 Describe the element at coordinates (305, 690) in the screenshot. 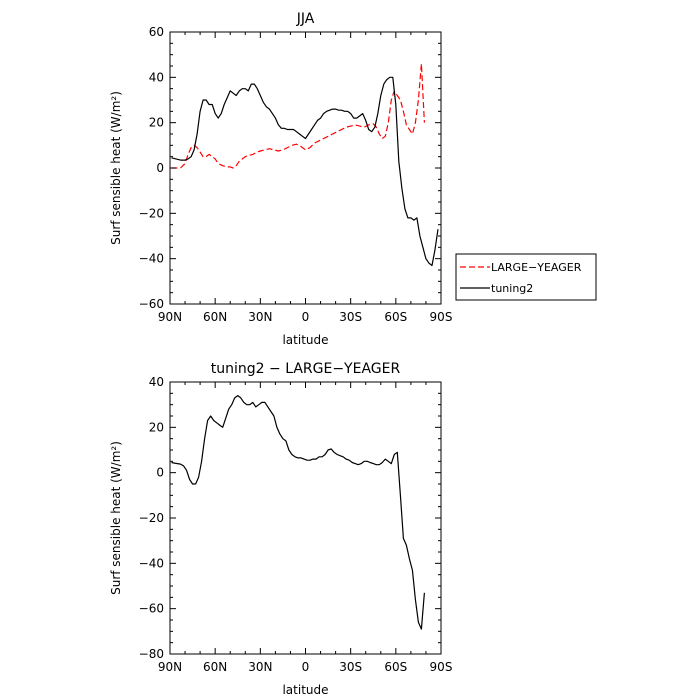

I see `bottom-x-axis-label: latitude` at that location.